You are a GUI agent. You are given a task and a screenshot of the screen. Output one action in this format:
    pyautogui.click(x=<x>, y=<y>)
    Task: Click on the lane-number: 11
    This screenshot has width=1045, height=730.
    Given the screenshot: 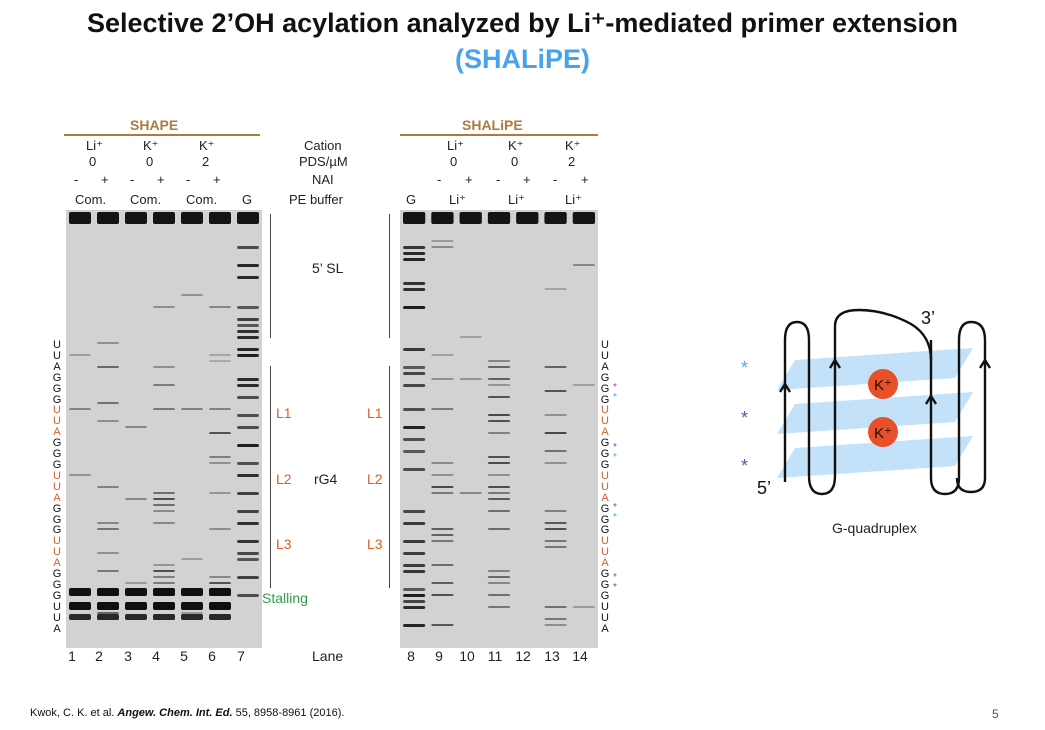 What is the action you would take?
    pyautogui.click(x=495, y=656)
    